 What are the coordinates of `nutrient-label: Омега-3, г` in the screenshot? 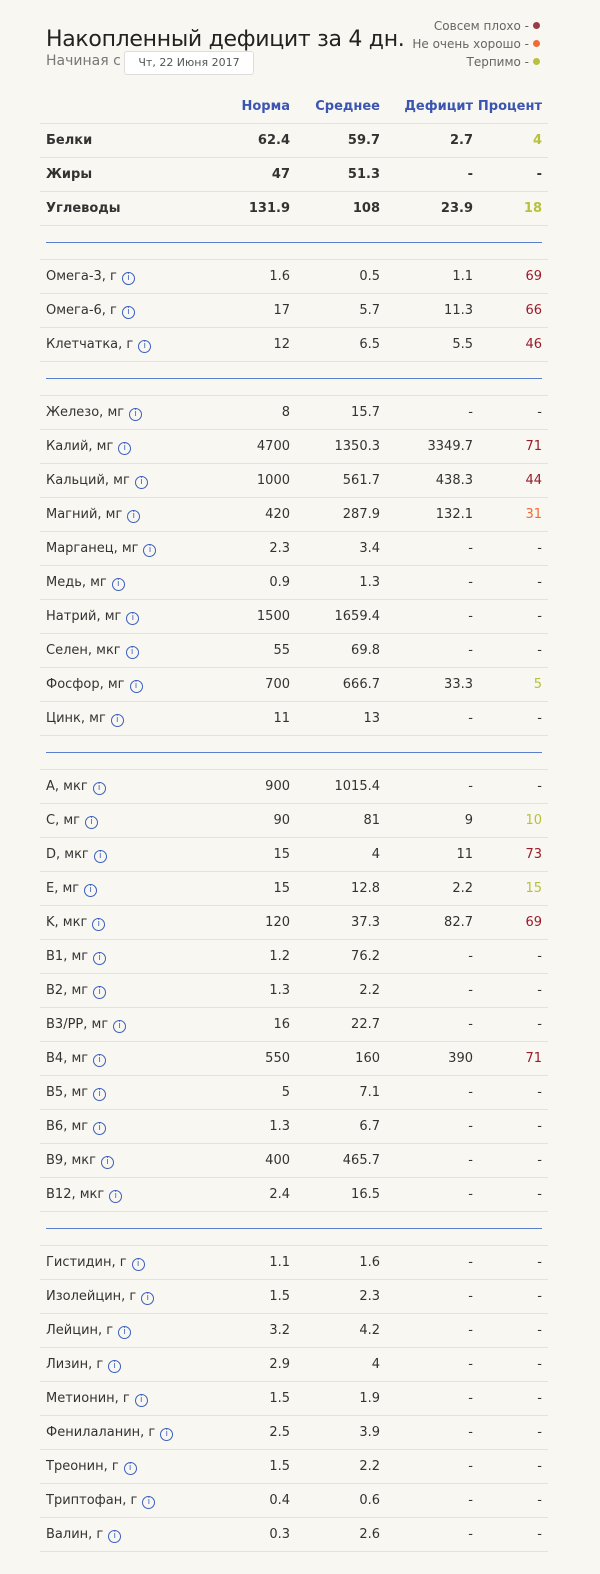 It's located at (81, 276).